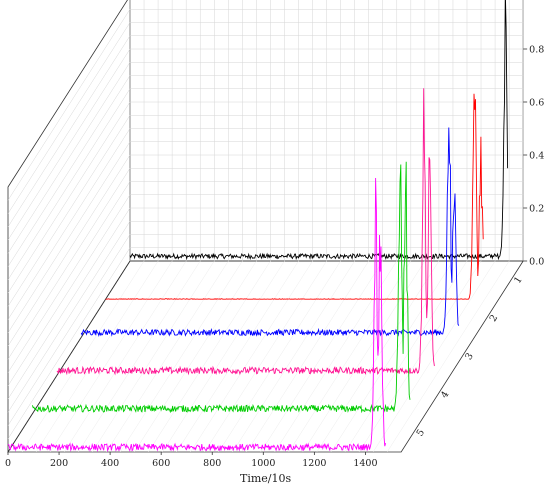 This screenshot has width=550, height=491. Describe the element at coordinates (365, 463) in the screenshot. I see `x-tick-label: 1400` at that location.